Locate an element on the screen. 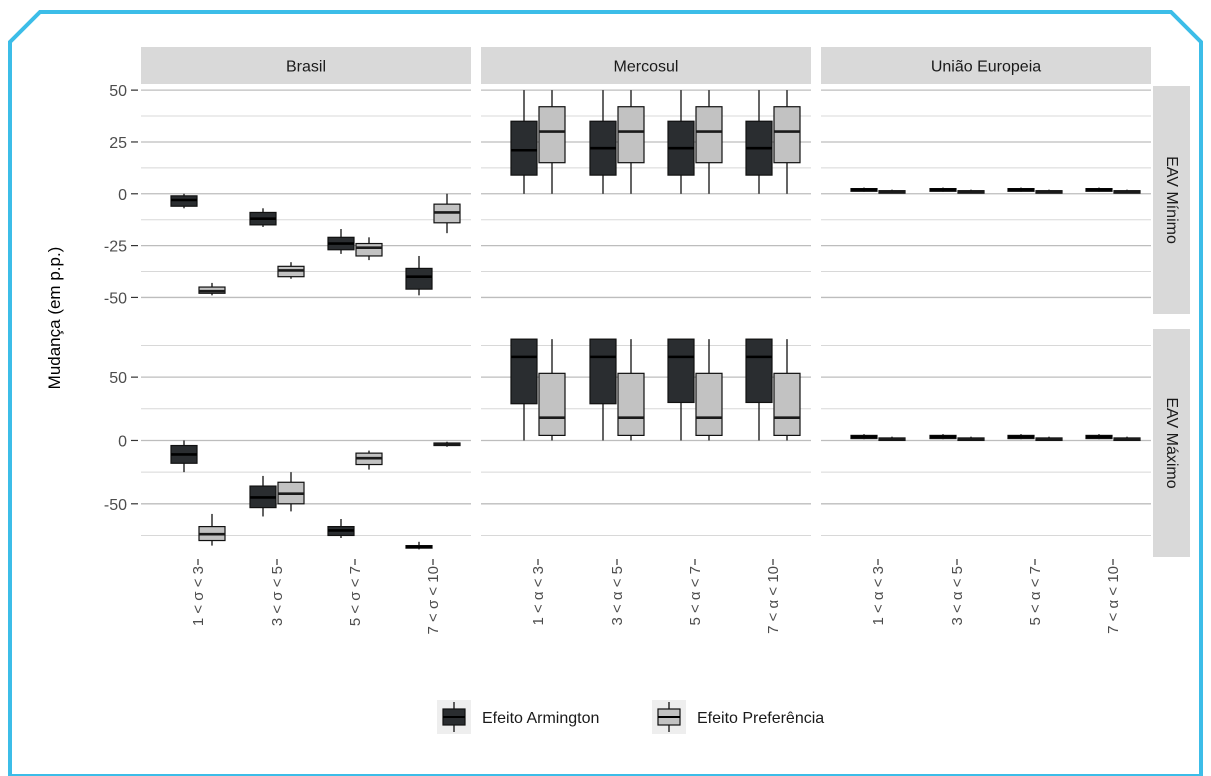 This screenshot has height=776, width=1211. legend-label-preferencia: Efeito Preferência is located at coordinates (760, 718).